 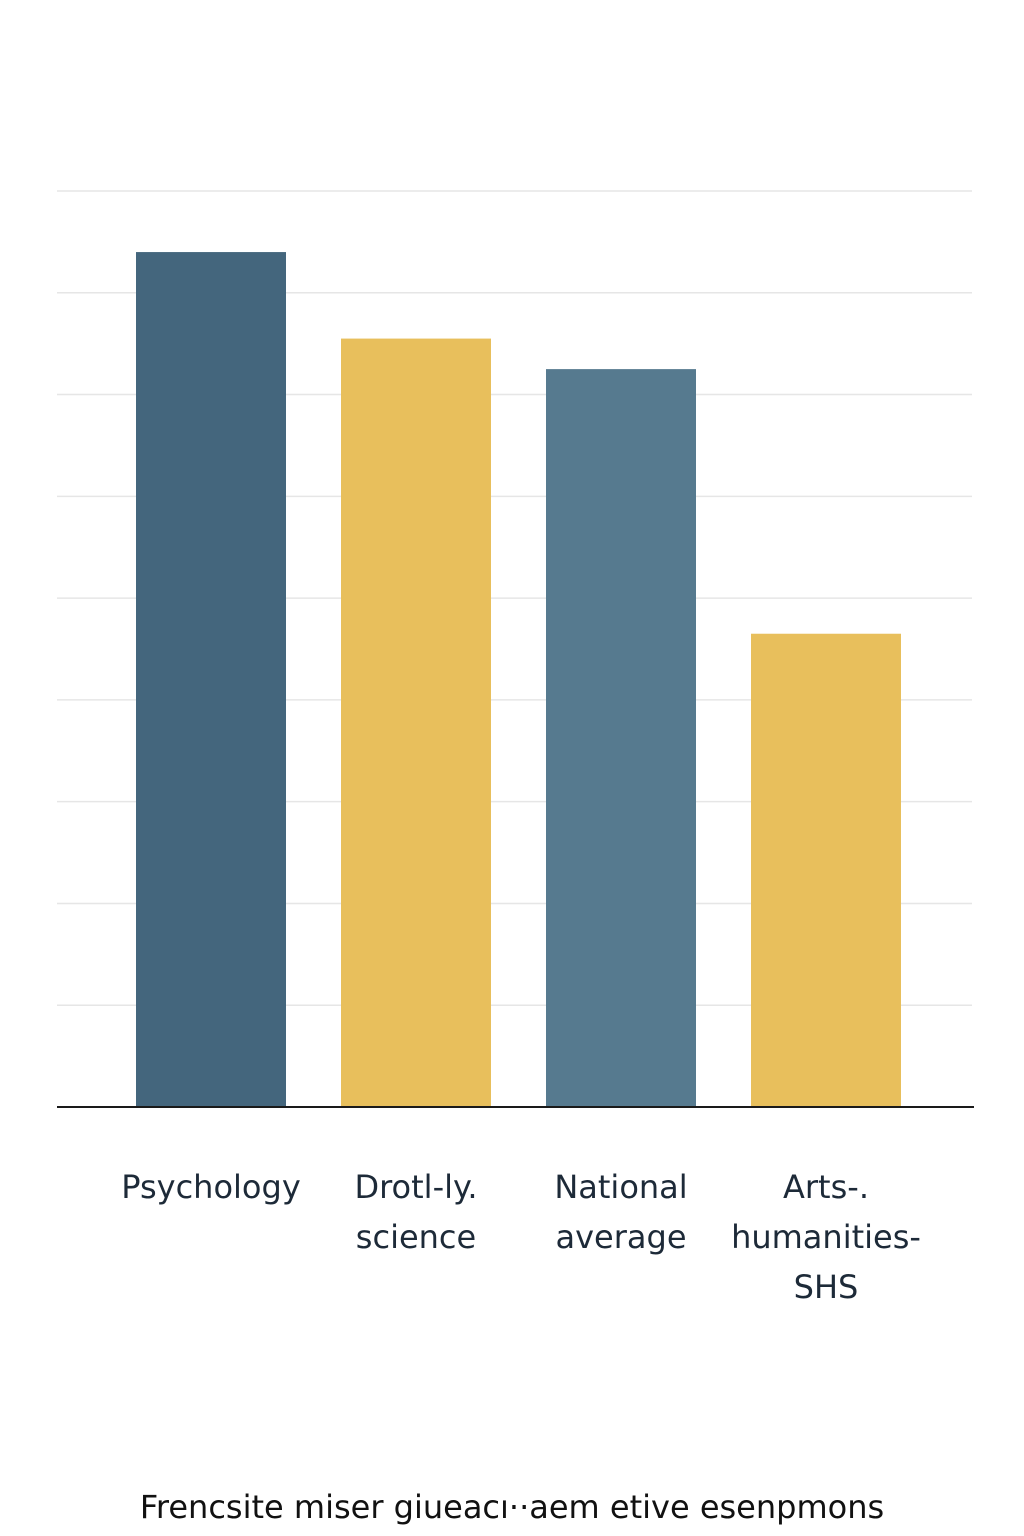 What do you see at coordinates (416, 1212) in the screenshot?
I see `x-tick-label: Drotl-ly. science` at bounding box center [416, 1212].